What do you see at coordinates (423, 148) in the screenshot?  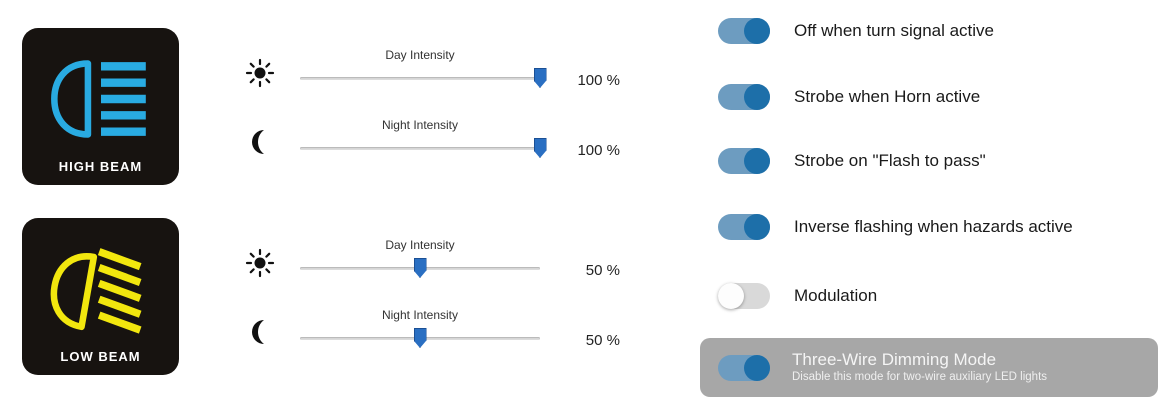 I see `high-beam-night-intensity-slider` at bounding box center [423, 148].